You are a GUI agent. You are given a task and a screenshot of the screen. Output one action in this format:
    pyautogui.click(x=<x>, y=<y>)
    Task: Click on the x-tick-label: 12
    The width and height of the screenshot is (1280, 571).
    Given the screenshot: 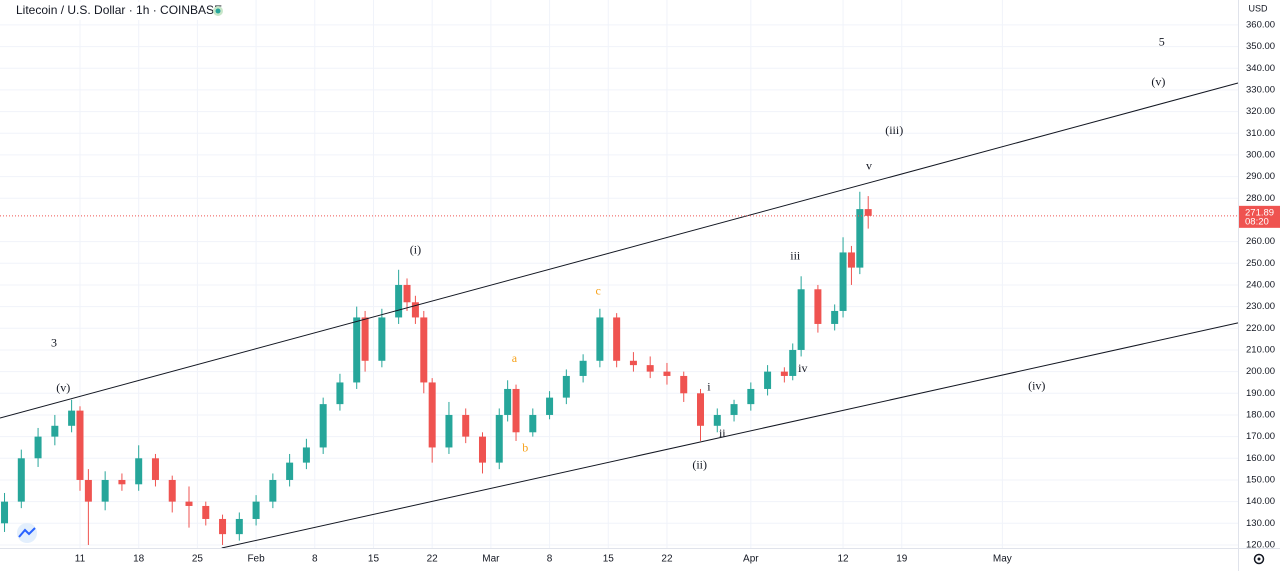 What is the action you would take?
    pyautogui.click(x=843, y=559)
    